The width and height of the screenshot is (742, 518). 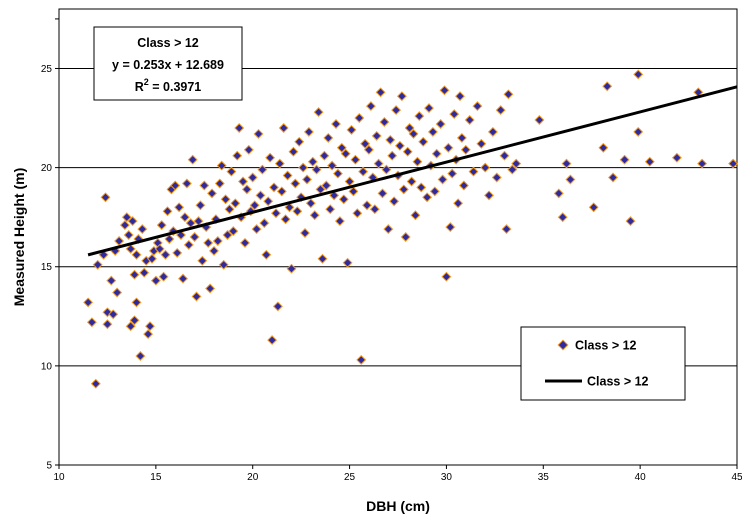 I want to click on y-tick-label: 15, so click(x=47, y=267).